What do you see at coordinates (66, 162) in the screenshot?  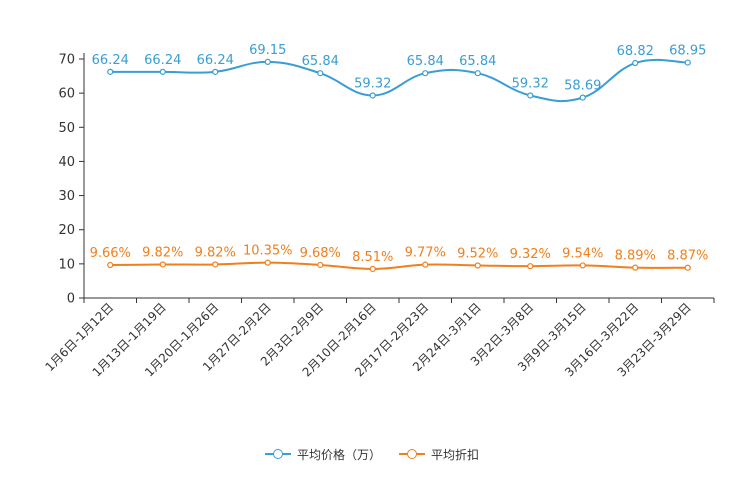 I see `y-tick-label: 40` at bounding box center [66, 162].